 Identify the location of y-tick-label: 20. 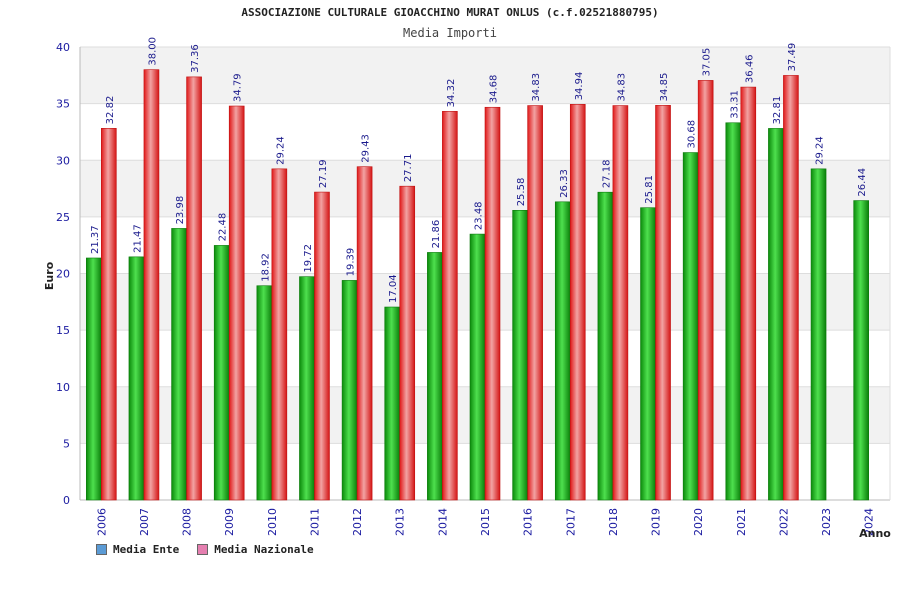
(63, 274).